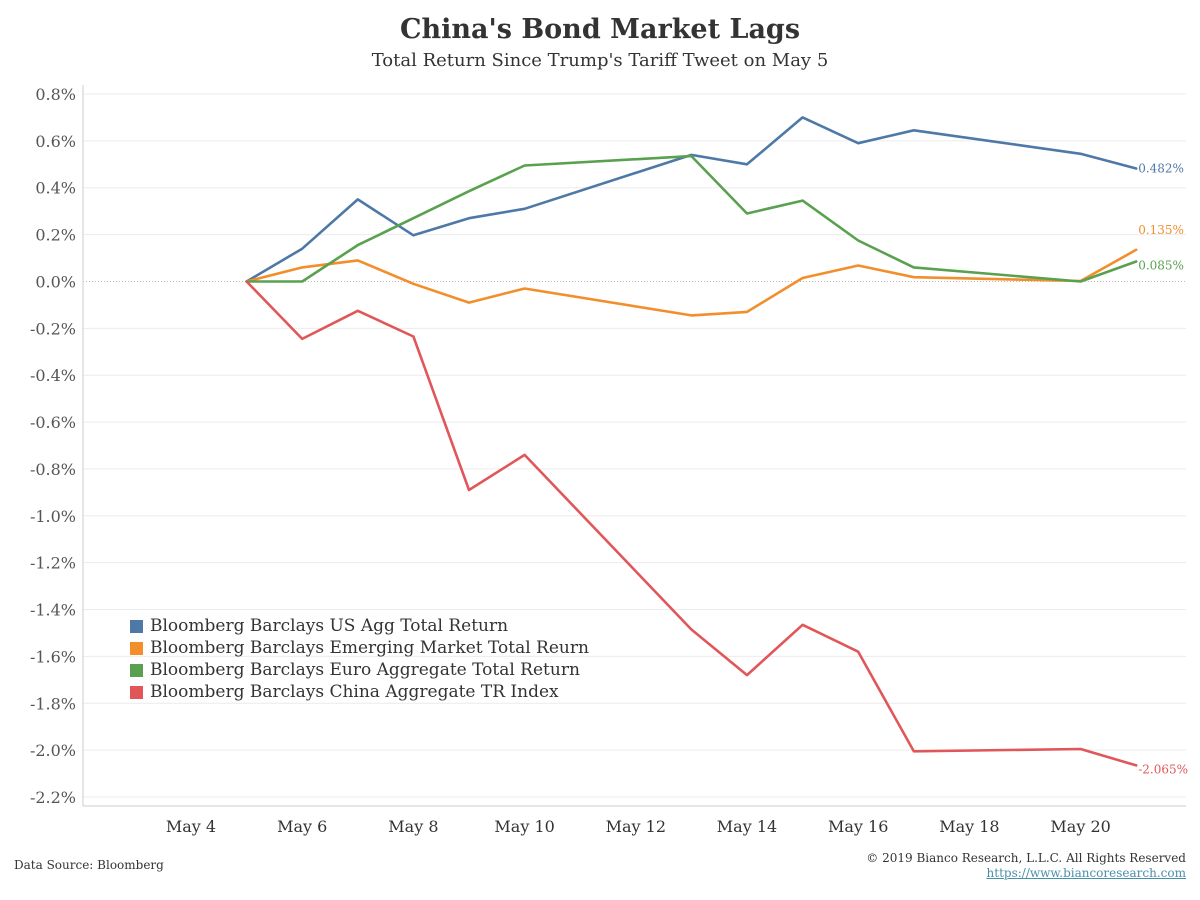 The image size is (1200, 900). What do you see at coordinates (413, 826) in the screenshot?
I see `x-tick-label: May 8` at bounding box center [413, 826].